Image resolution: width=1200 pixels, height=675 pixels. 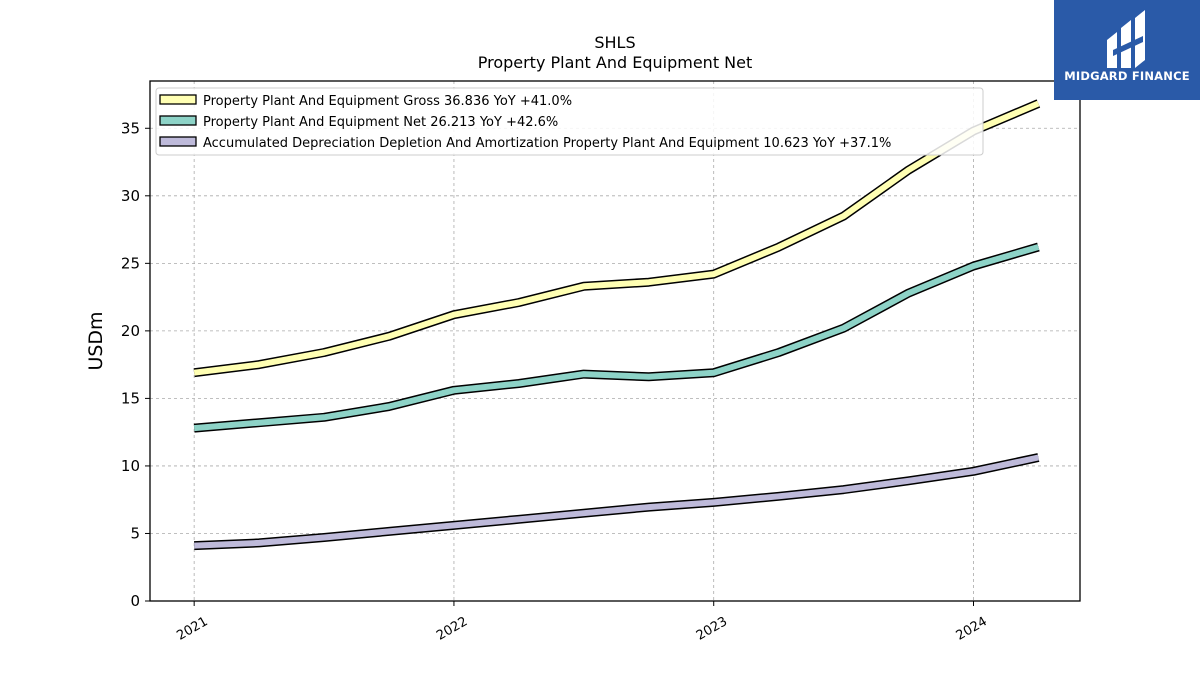 What do you see at coordinates (712, 629) in the screenshot?
I see `x-tick-label: 2023` at bounding box center [712, 629].